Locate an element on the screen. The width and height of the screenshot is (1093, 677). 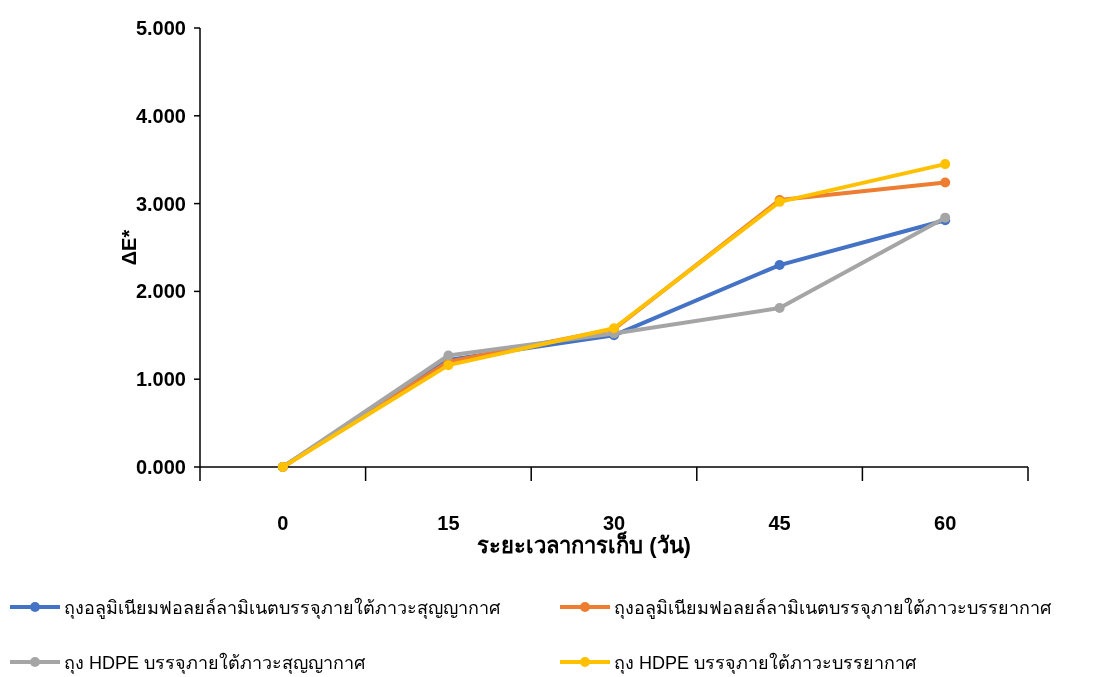
y-axis-title: ΔE* is located at coordinates (129, 247).